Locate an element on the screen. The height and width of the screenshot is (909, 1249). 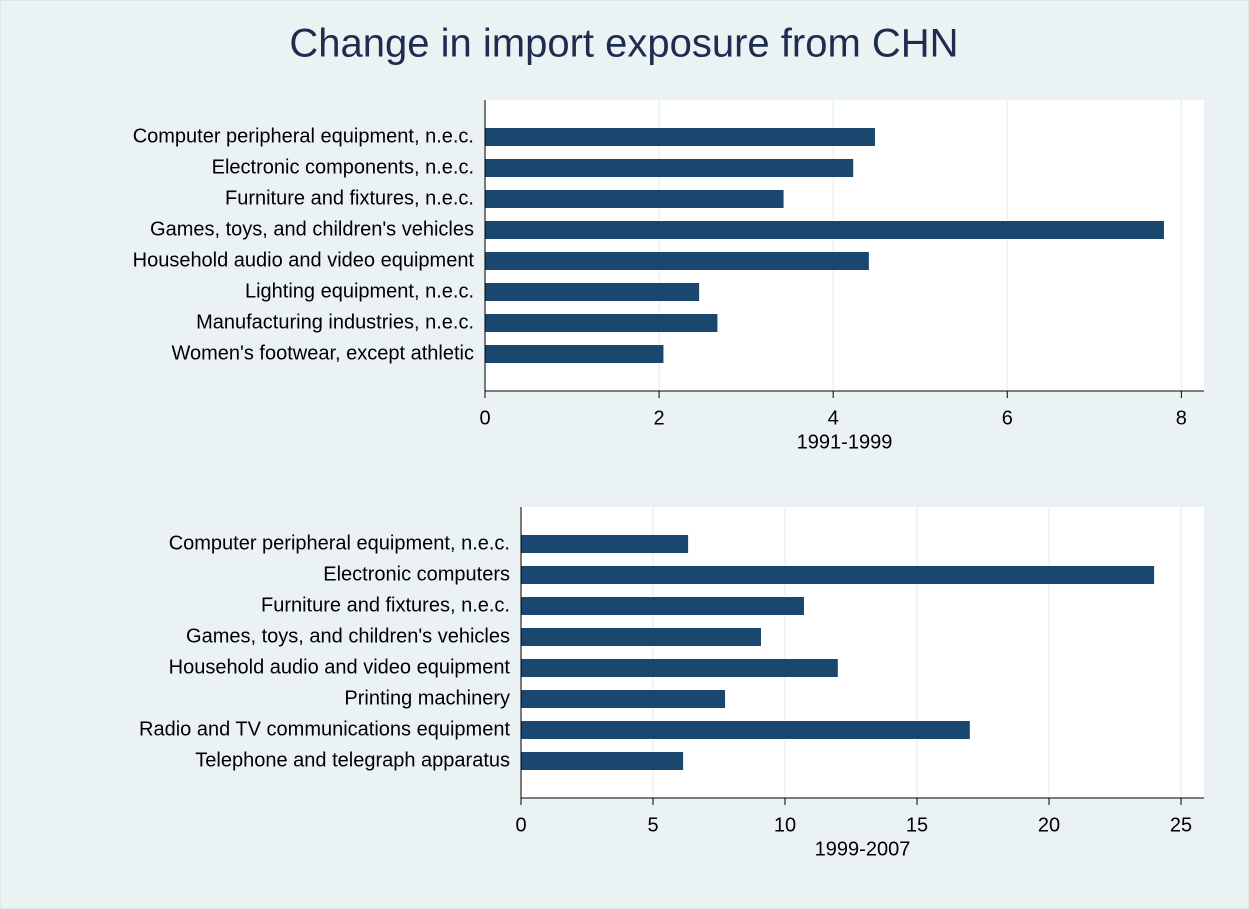
x-axis-label: 1991-1999 is located at coordinates (845, 442).